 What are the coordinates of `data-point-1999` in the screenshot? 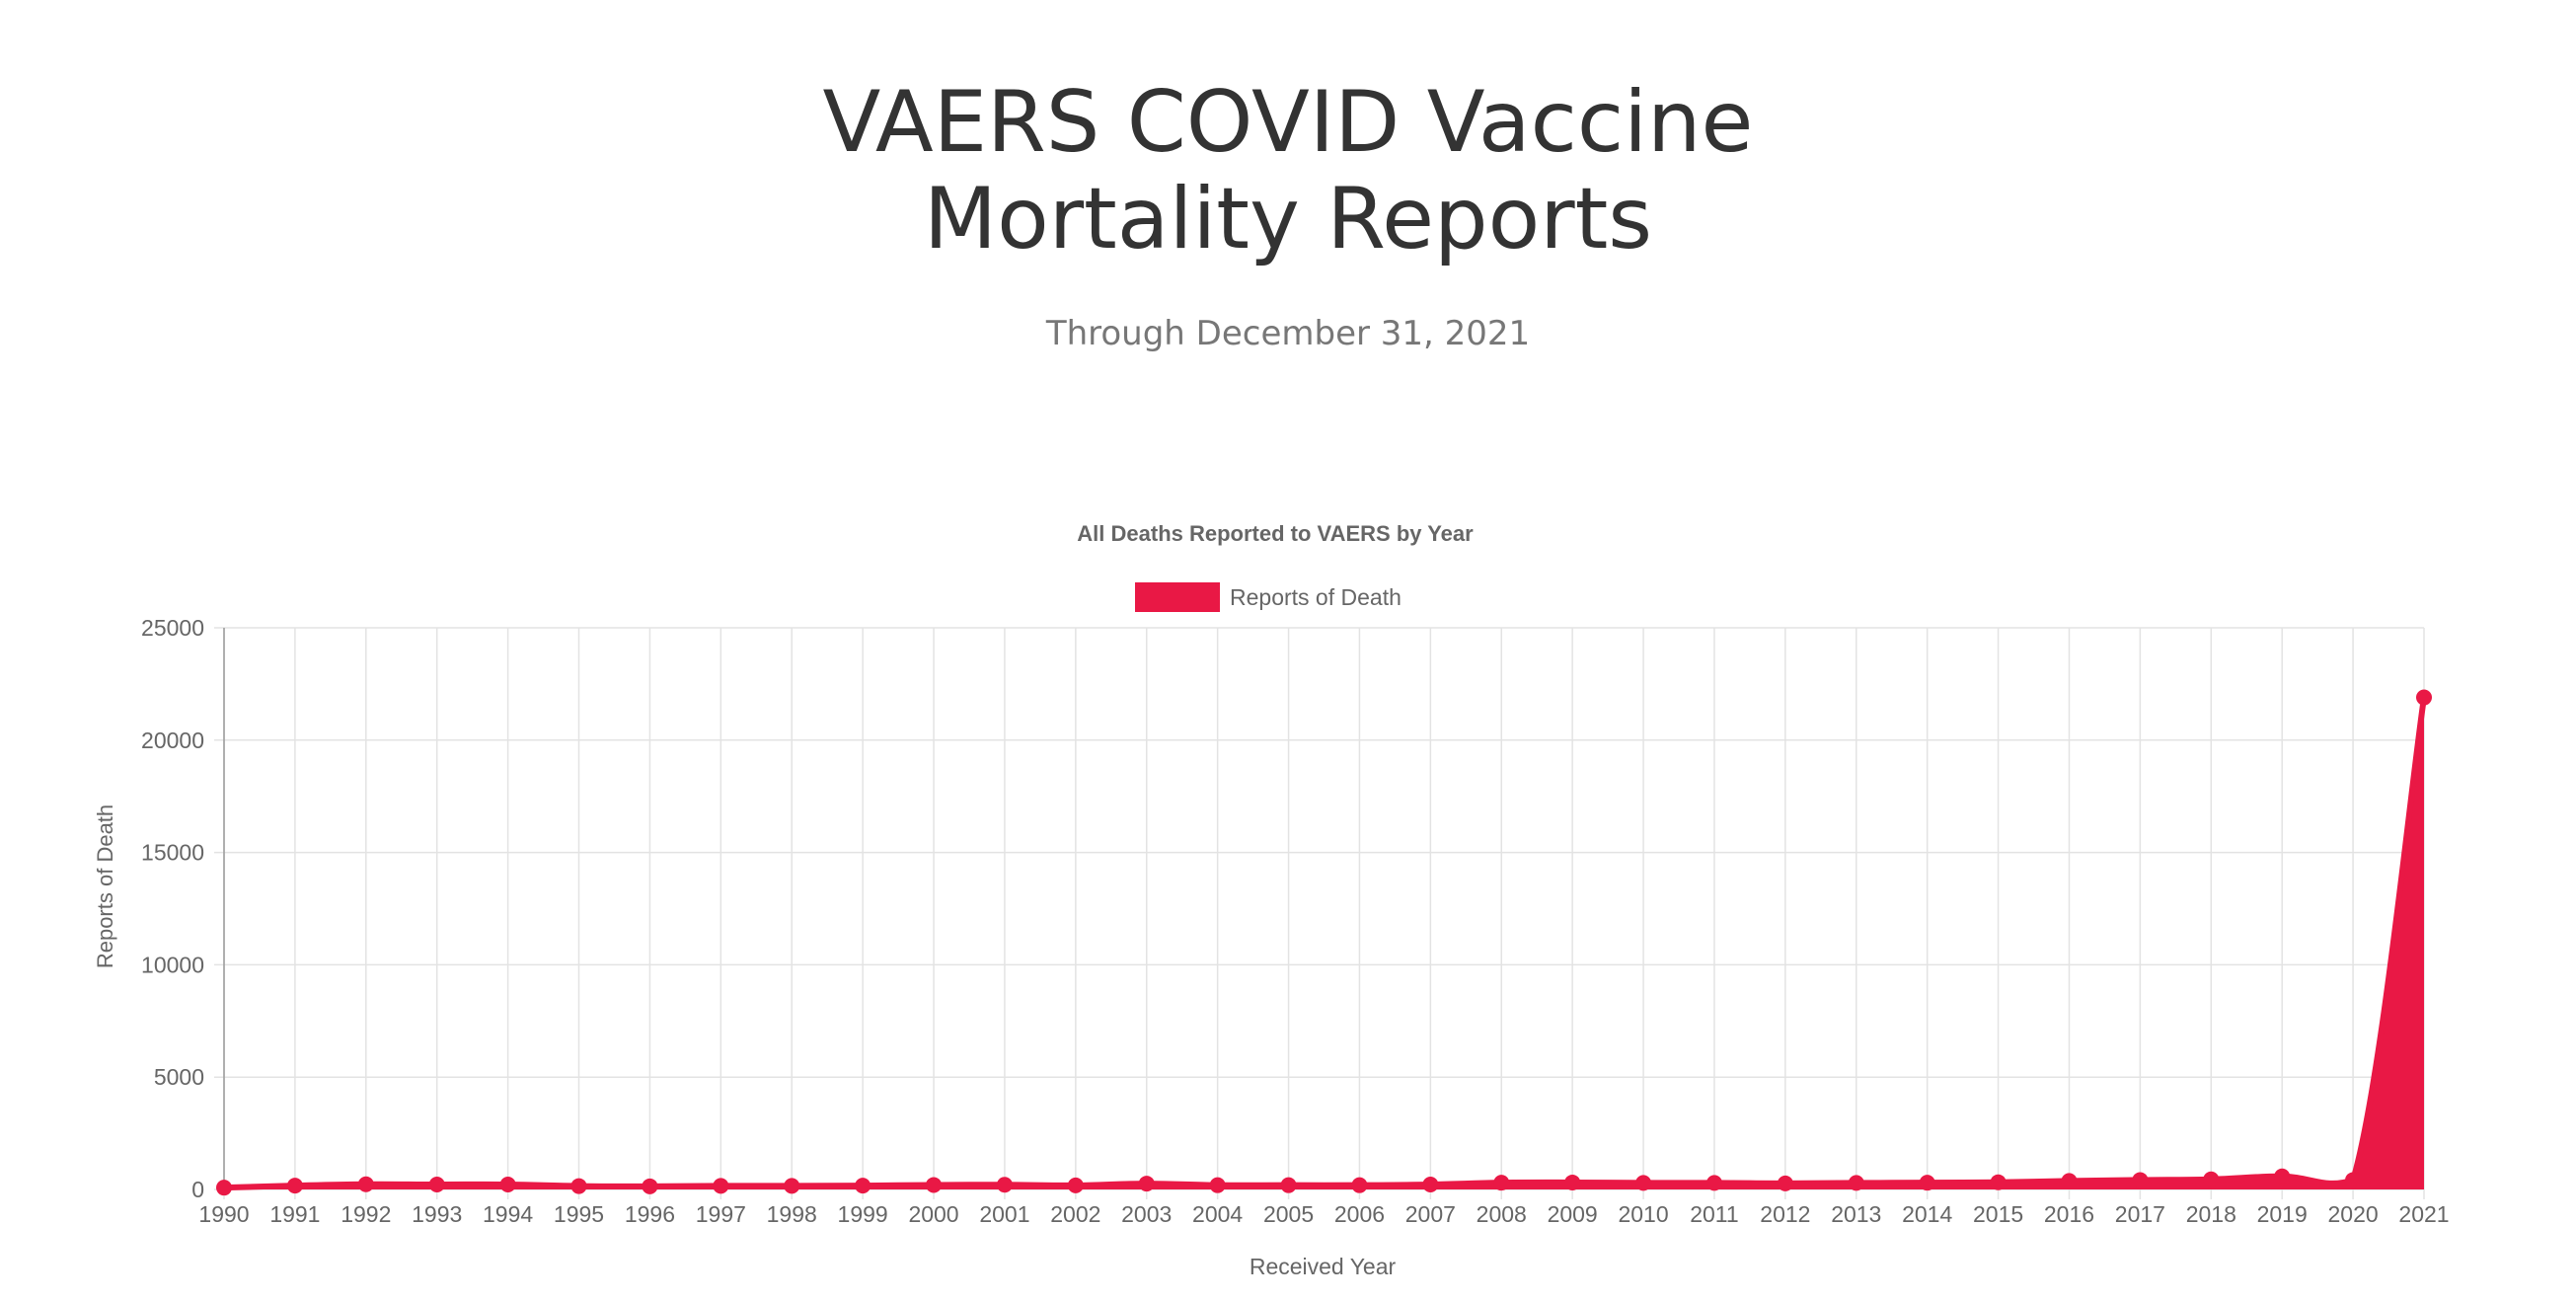 It's located at (863, 1186).